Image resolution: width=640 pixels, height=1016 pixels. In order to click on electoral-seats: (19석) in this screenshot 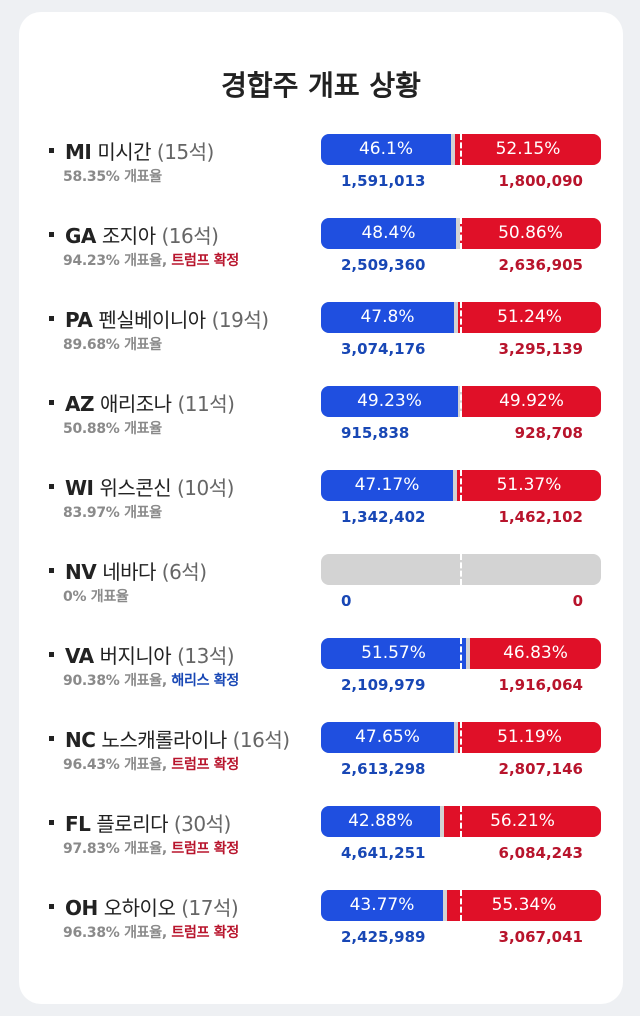, I will do `click(240, 320)`.